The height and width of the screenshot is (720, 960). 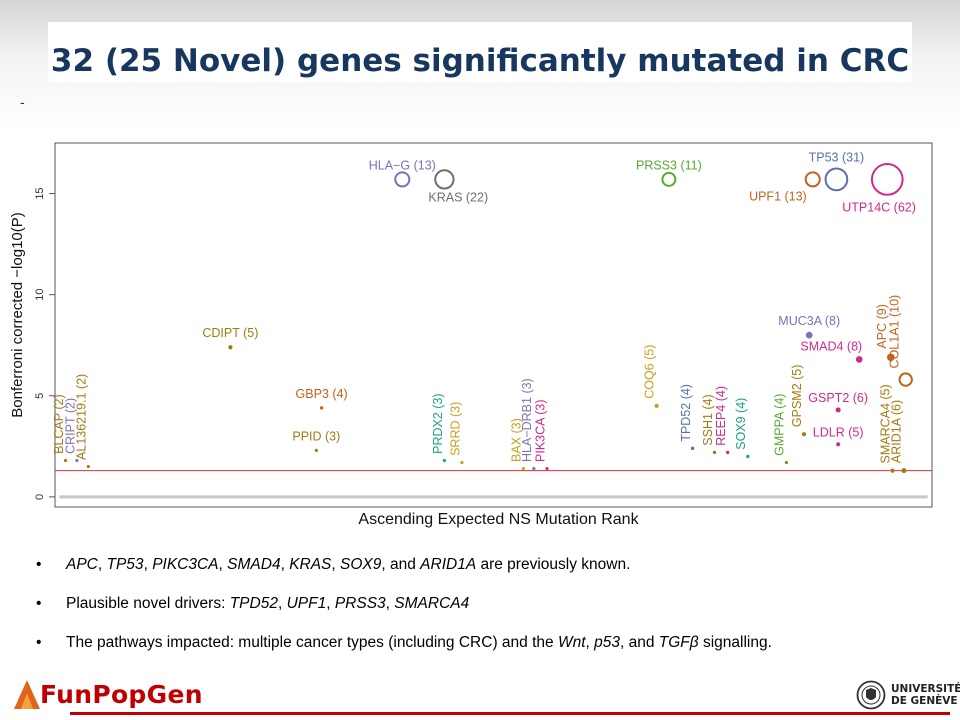 What do you see at coordinates (438, 423) in the screenshot?
I see `gene-label: PRDX2 (3)` at bounding box center [438, 423].